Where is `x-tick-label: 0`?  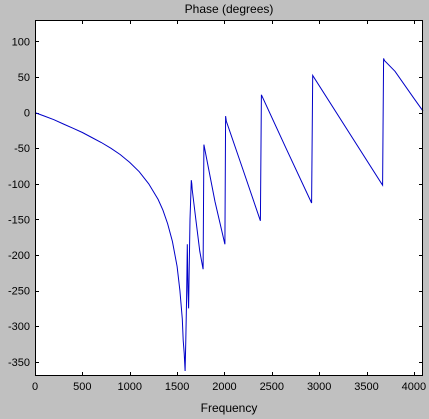
x-tick-label: 0 is located at coordinates (35, 387).